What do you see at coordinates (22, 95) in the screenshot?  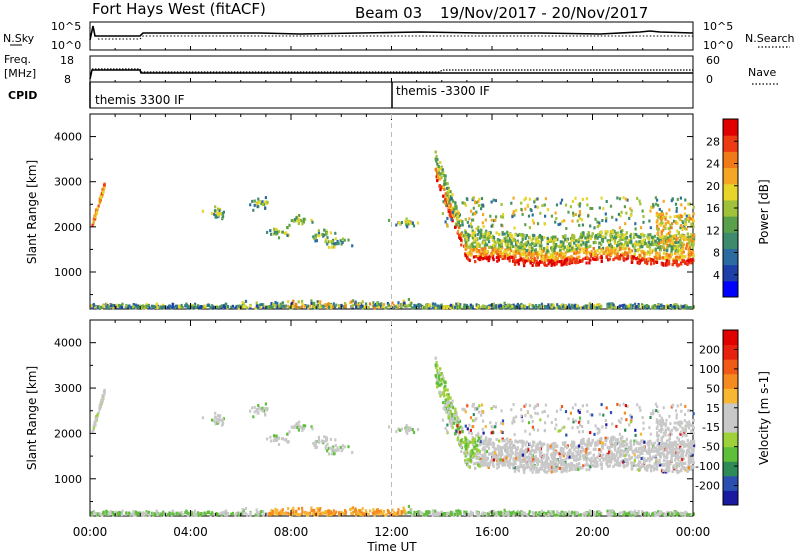 I see `cpid-label: CPID` at bounding box center [22, 95].